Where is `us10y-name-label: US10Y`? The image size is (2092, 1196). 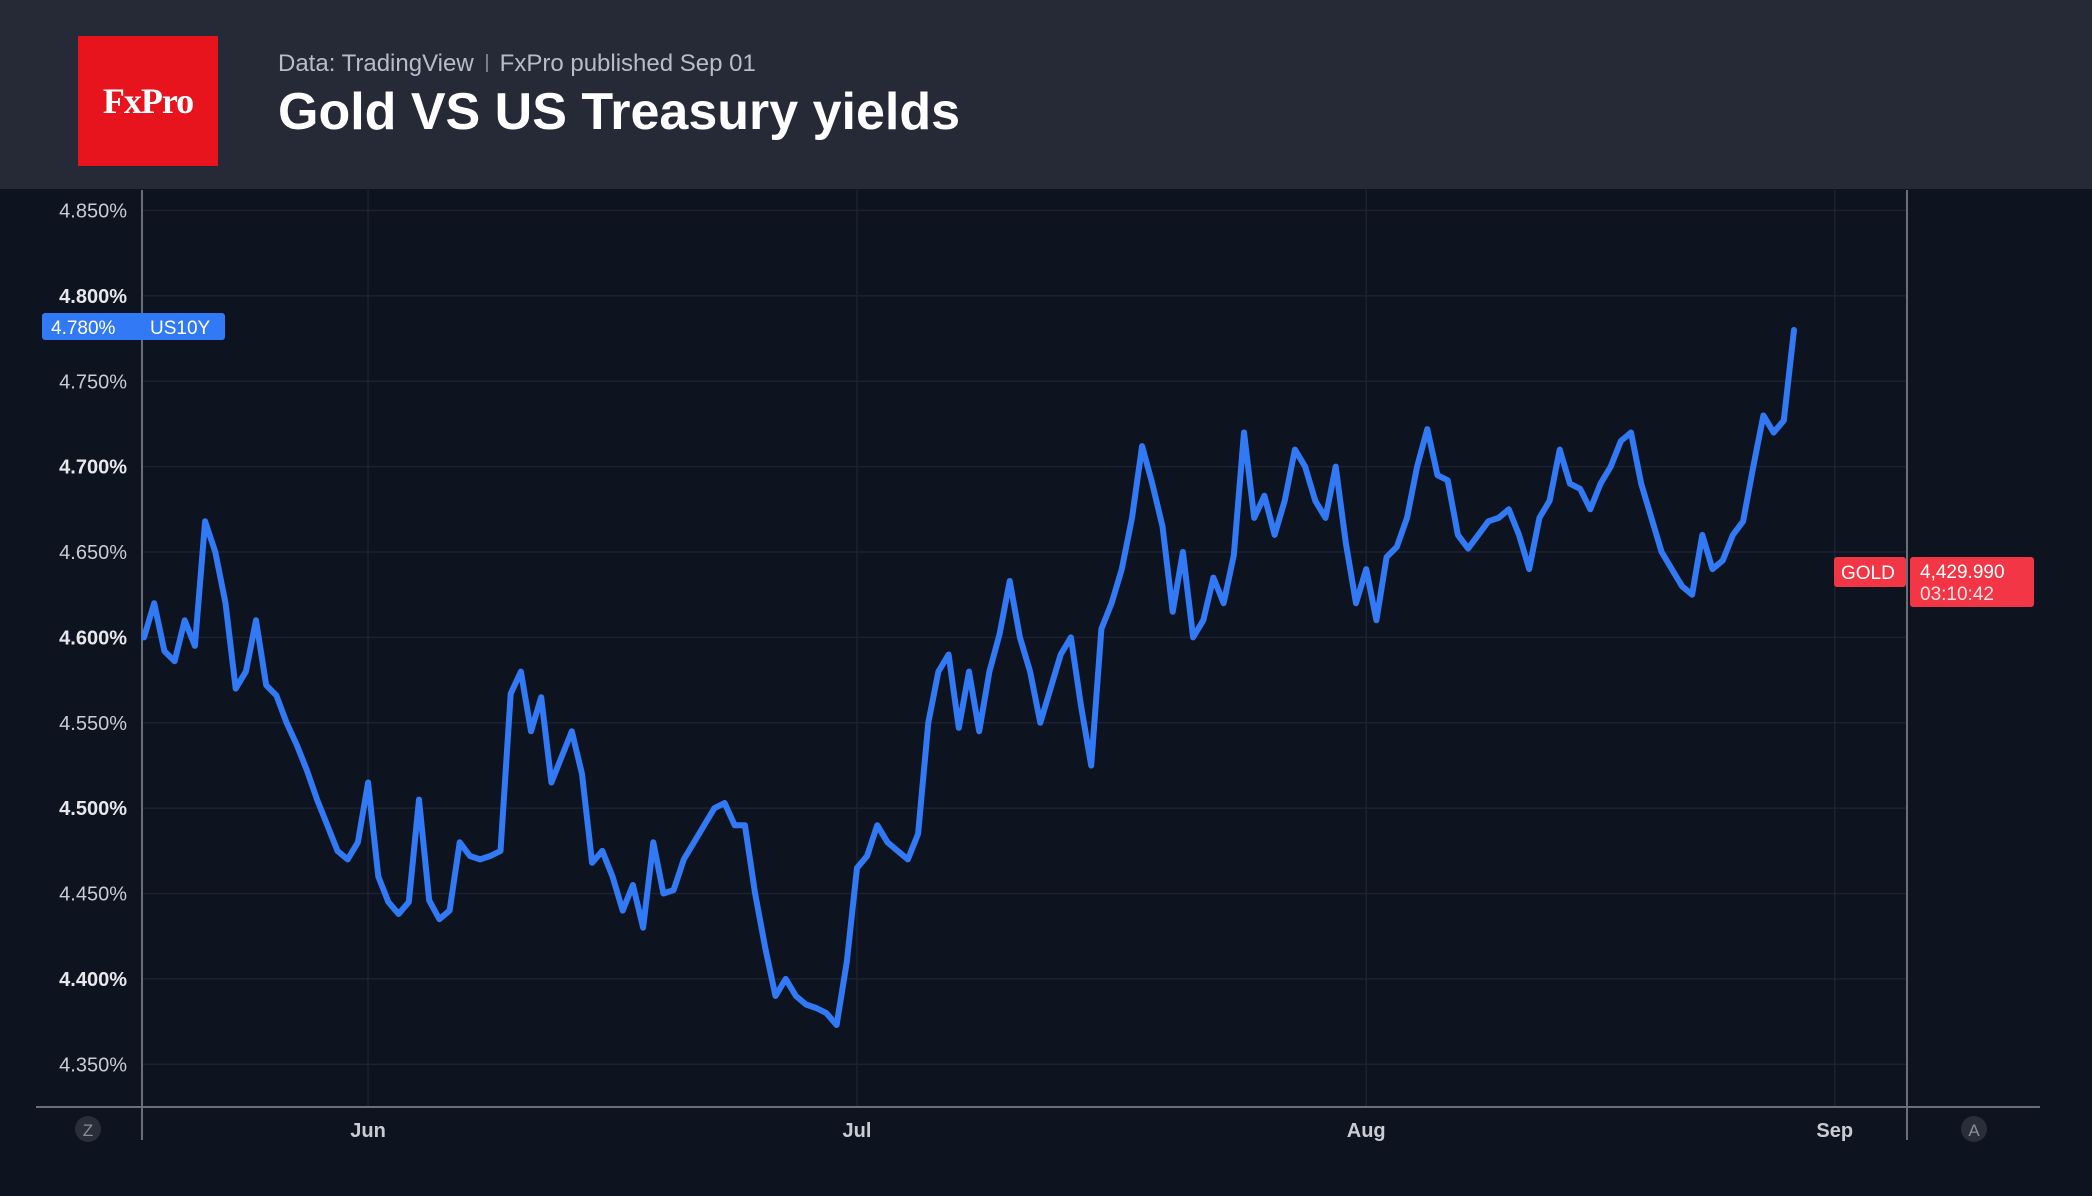
us10y-name-label: US10Y is located at coordinates (180, 328).